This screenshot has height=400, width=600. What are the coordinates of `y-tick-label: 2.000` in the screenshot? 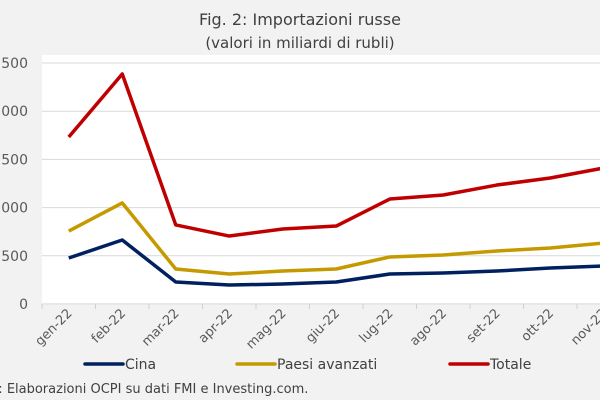 It's located at (14, 112).